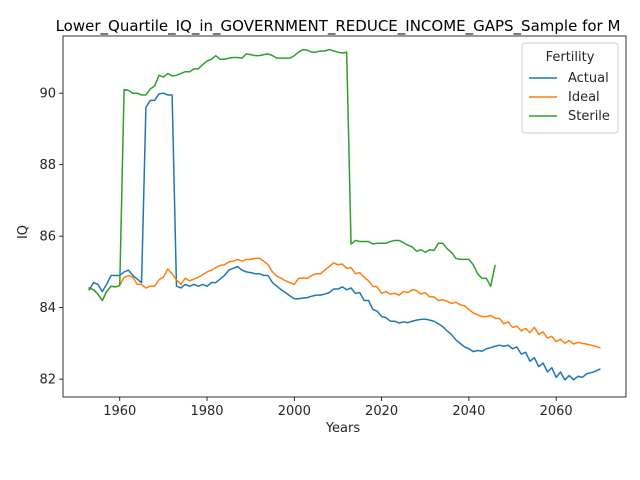 The height and width of the screenshot is (480, 640). Describe the element at coordinates (23, 232) in the screenshot. I see `y-axis-label: IQ` at that location.